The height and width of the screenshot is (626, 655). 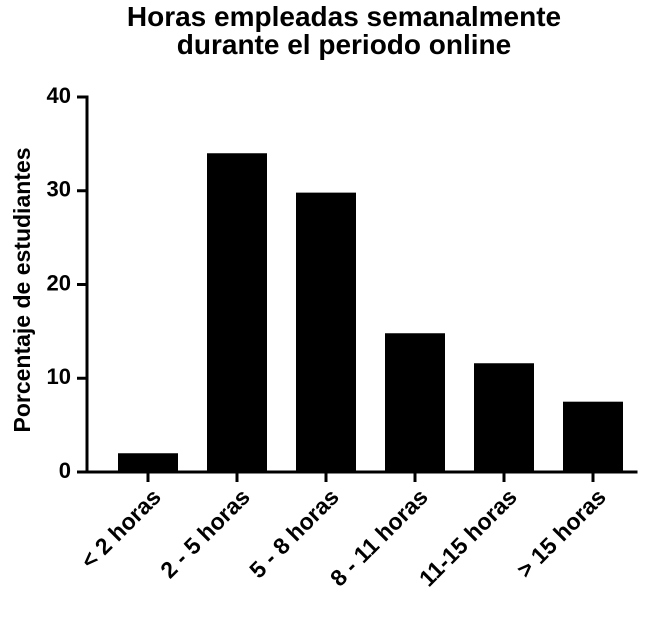 What do you see at coordinates (59, 95) in the screenshot?
I see `y-tick-label: 40` at bounding box center [59, 95].